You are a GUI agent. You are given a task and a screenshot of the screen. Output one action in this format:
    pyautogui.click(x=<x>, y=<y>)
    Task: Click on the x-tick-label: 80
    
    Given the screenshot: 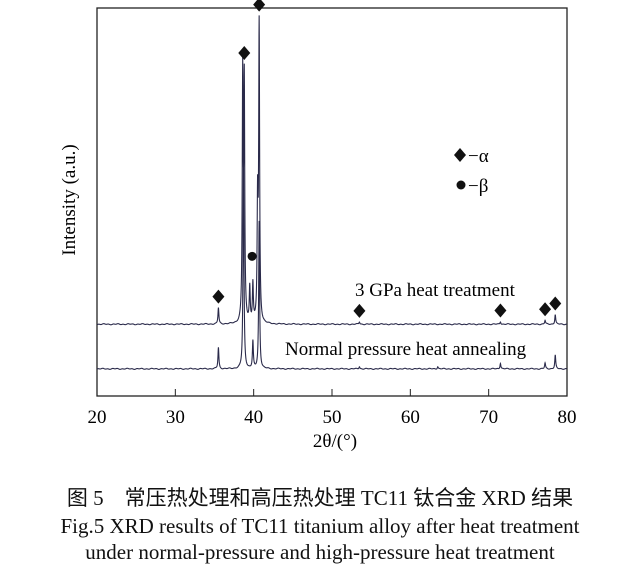 What is the action you would take?
    pyautogui.click(x=567, y=417)
    